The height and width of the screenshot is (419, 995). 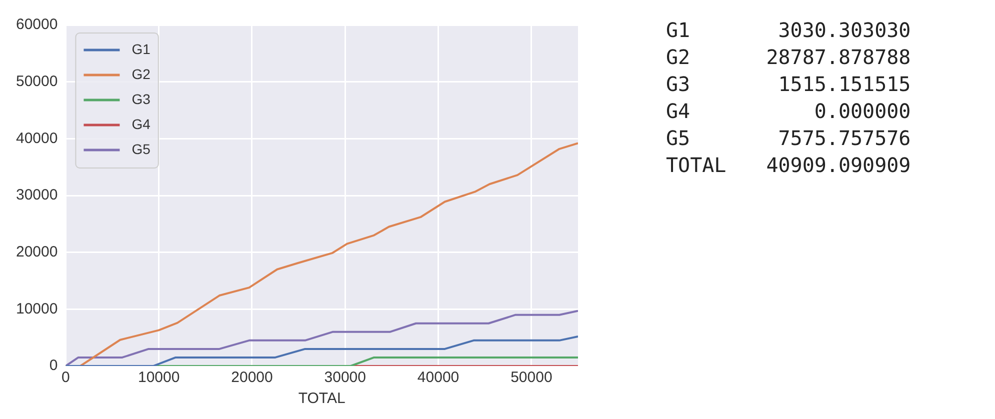 What do you see at coordinates (53, 365) in the screenshot?
I see `y-tick-label: 0` at bounding box center [53, 365].